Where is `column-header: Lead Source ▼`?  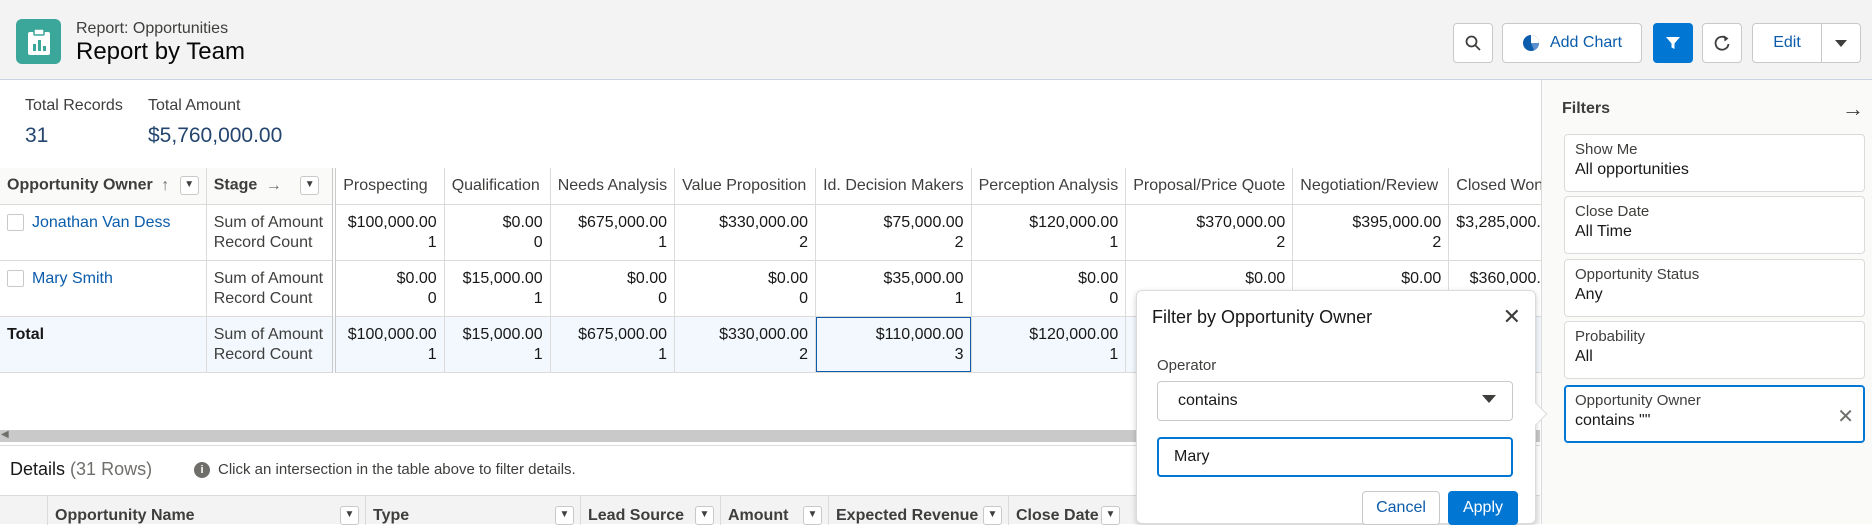 column-header: Lead Source ▼ is located at coordinates (650, 510).